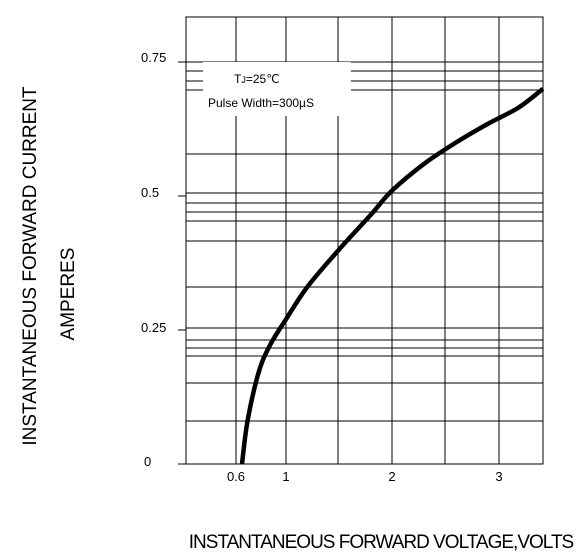 Image resolution: width=587 pixels, height=556 pixels. Describe the element at coordinates (261, 103) in the screenshot. I see `annotation-pulse-width: Pulse Width=300µS` at that location.